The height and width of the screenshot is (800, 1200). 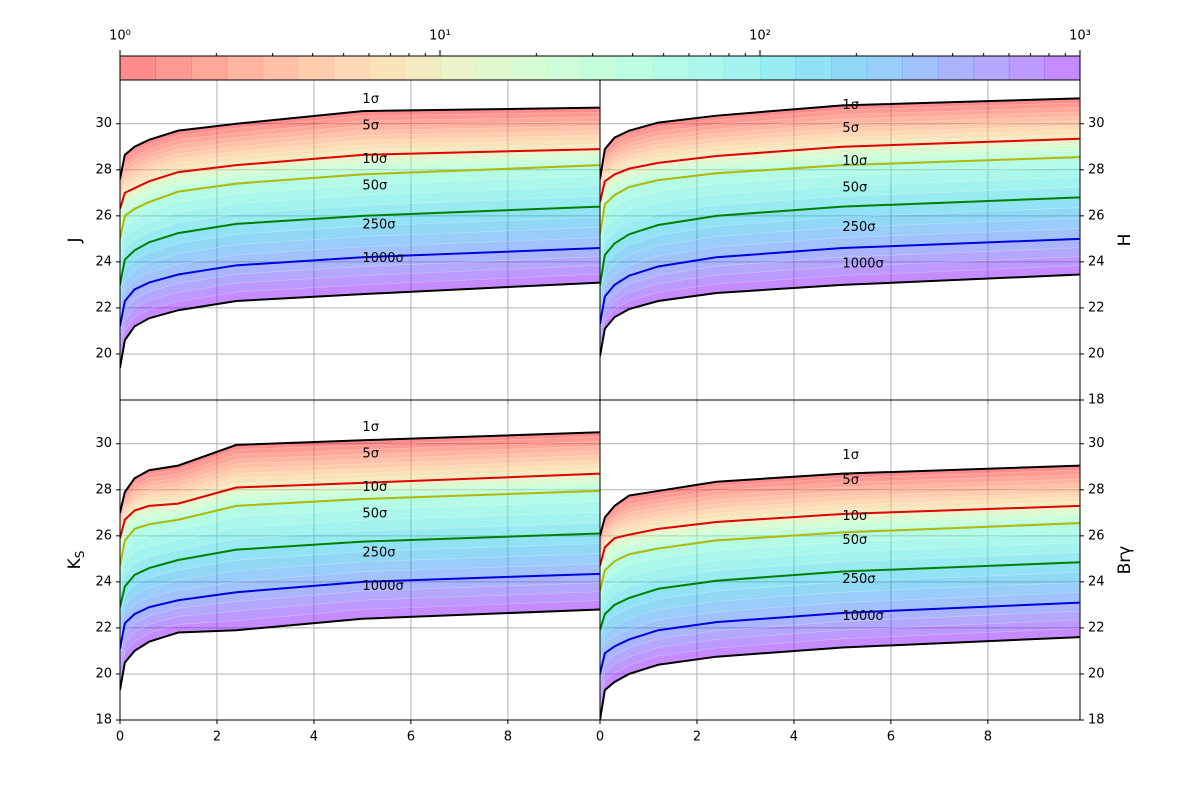 I want to click on x-tick-label: 6, so click(x=411, y=737).